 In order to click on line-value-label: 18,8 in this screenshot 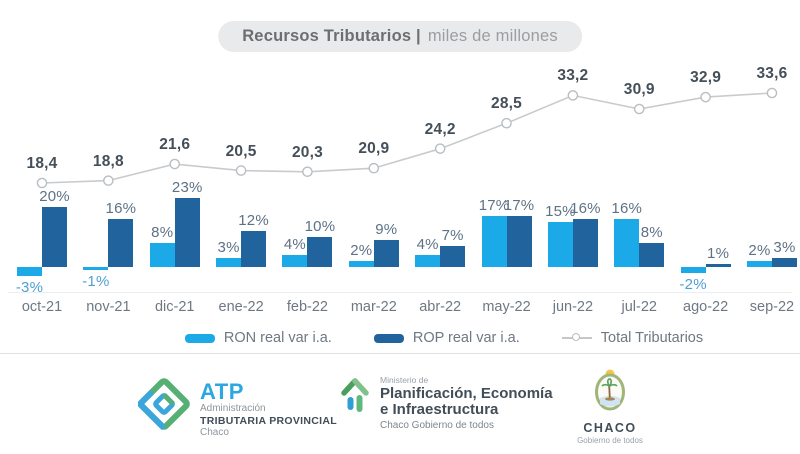, I will do `click(108, 161)`.